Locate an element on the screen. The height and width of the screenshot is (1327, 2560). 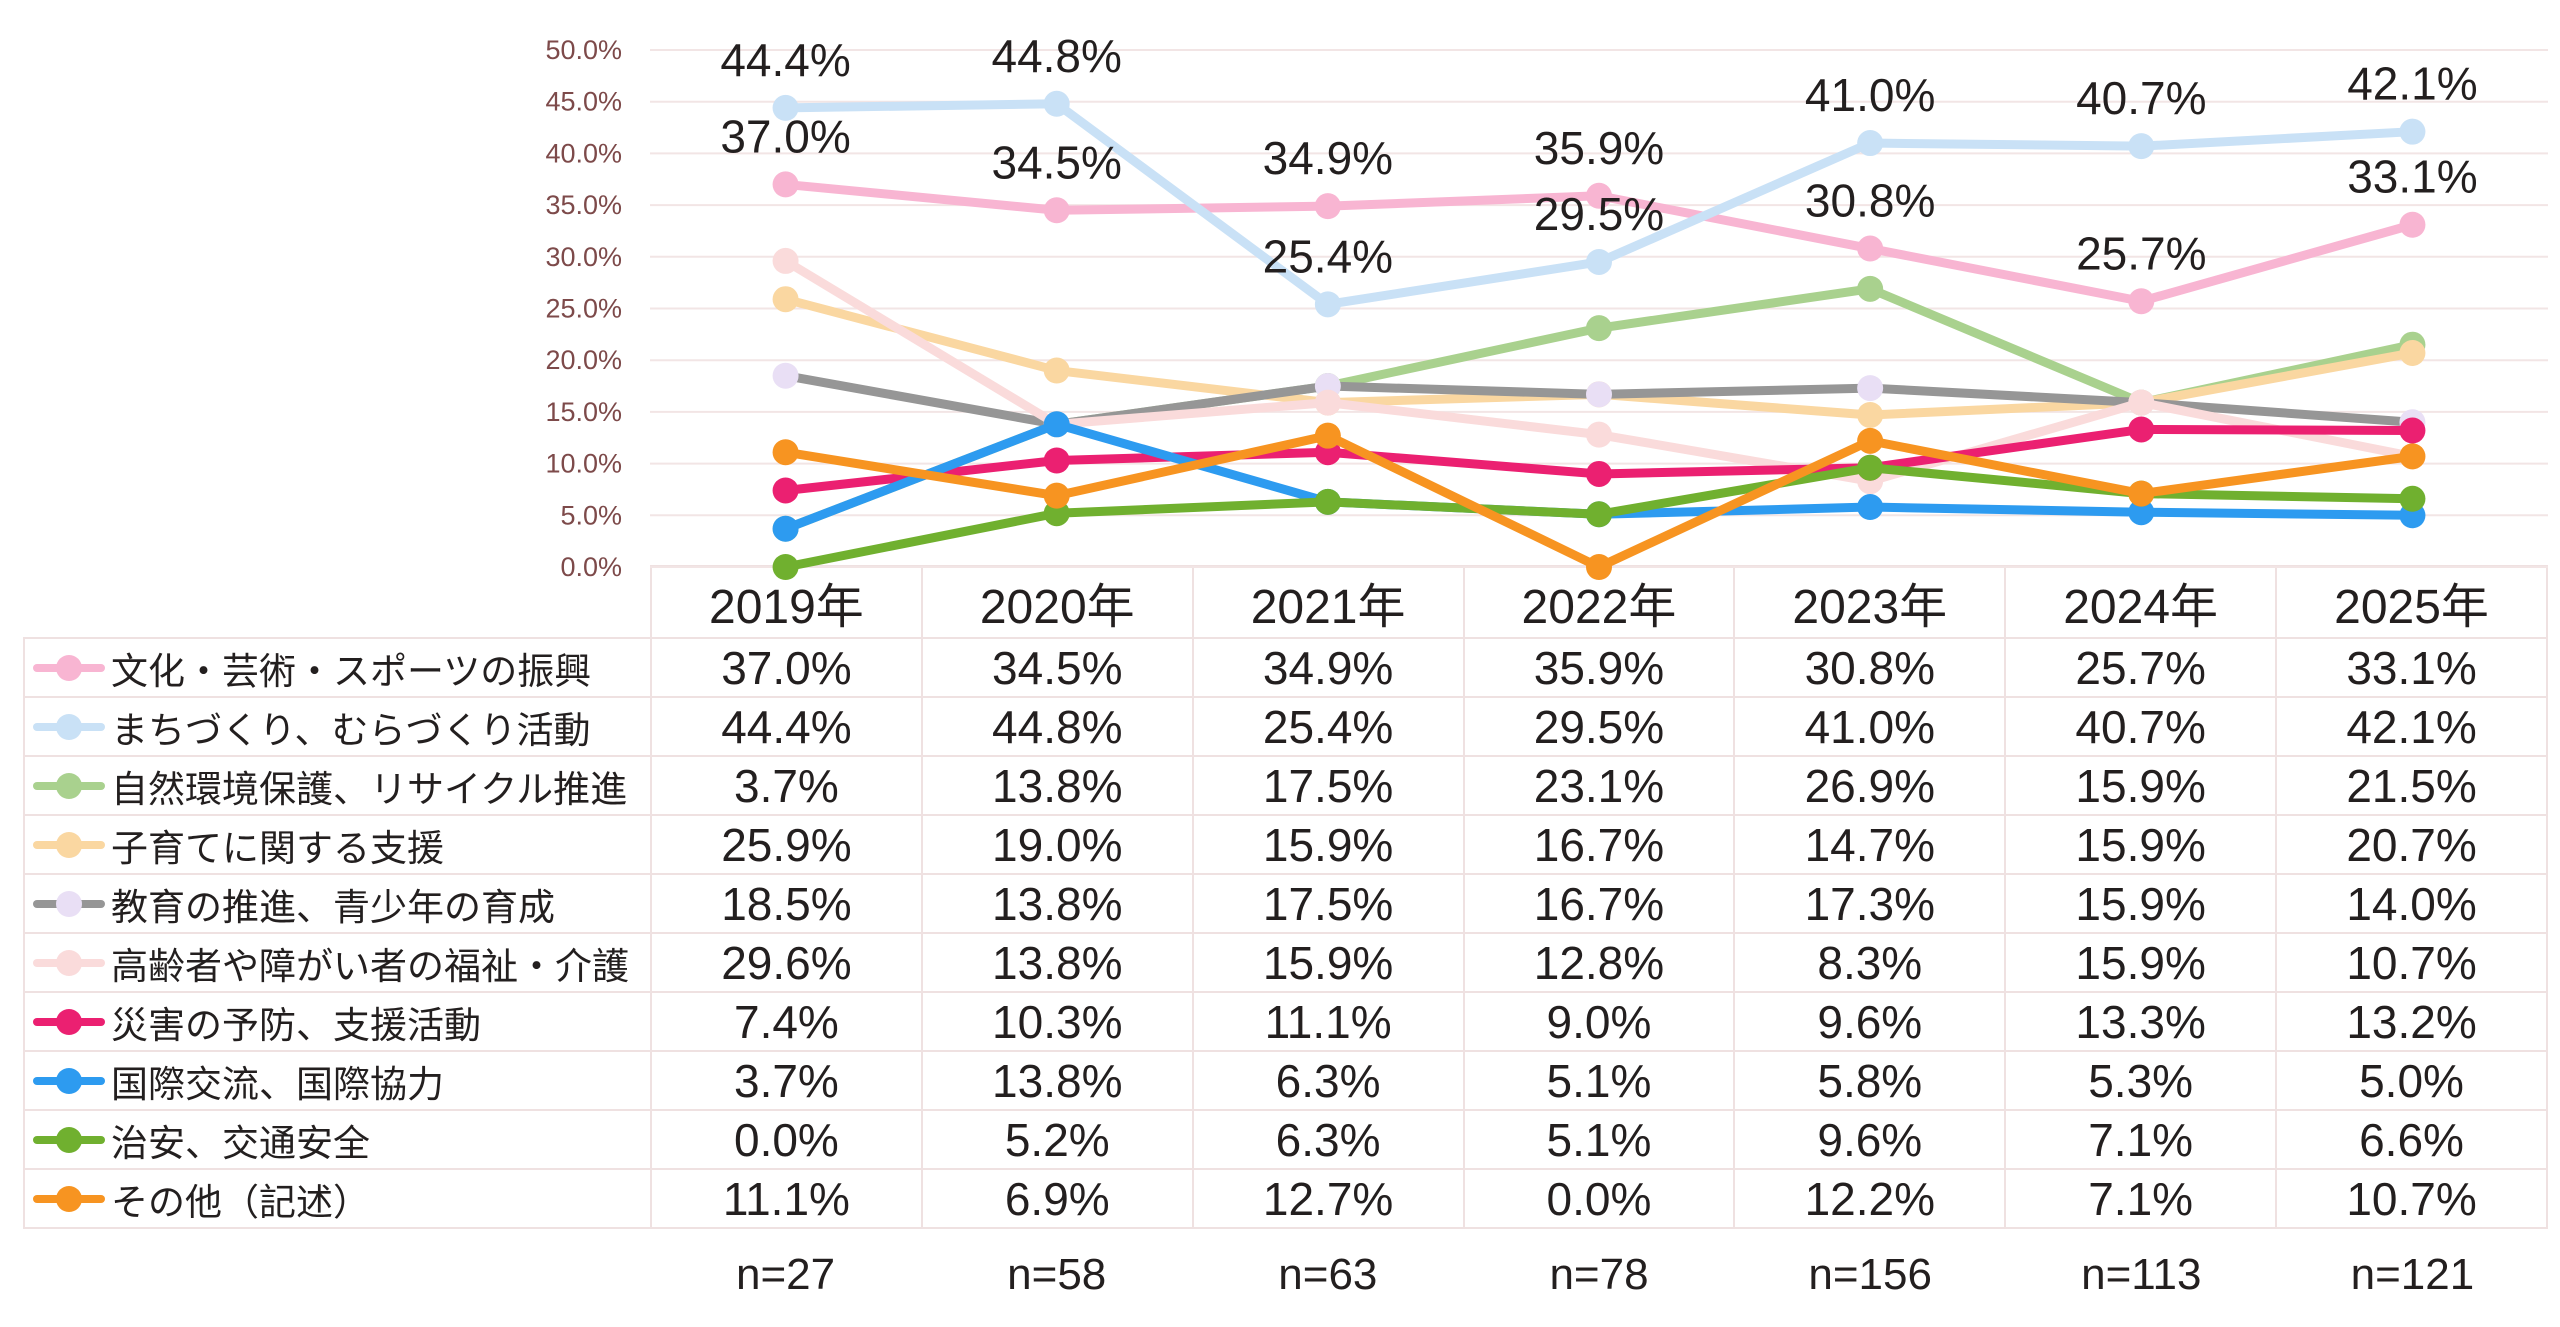
year-header: 2022年 is located at coordinates (1599, 602).